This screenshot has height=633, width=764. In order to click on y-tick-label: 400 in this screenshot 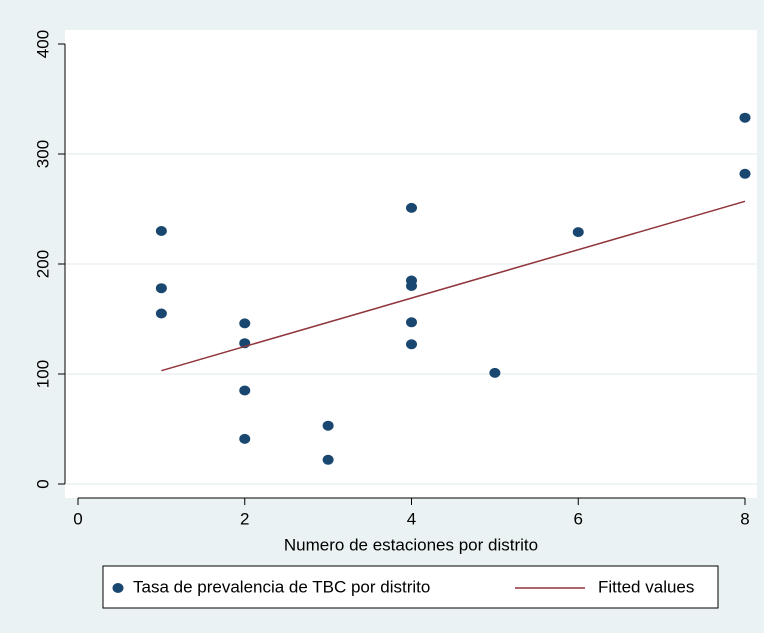, I will do `click(42, 44)`.